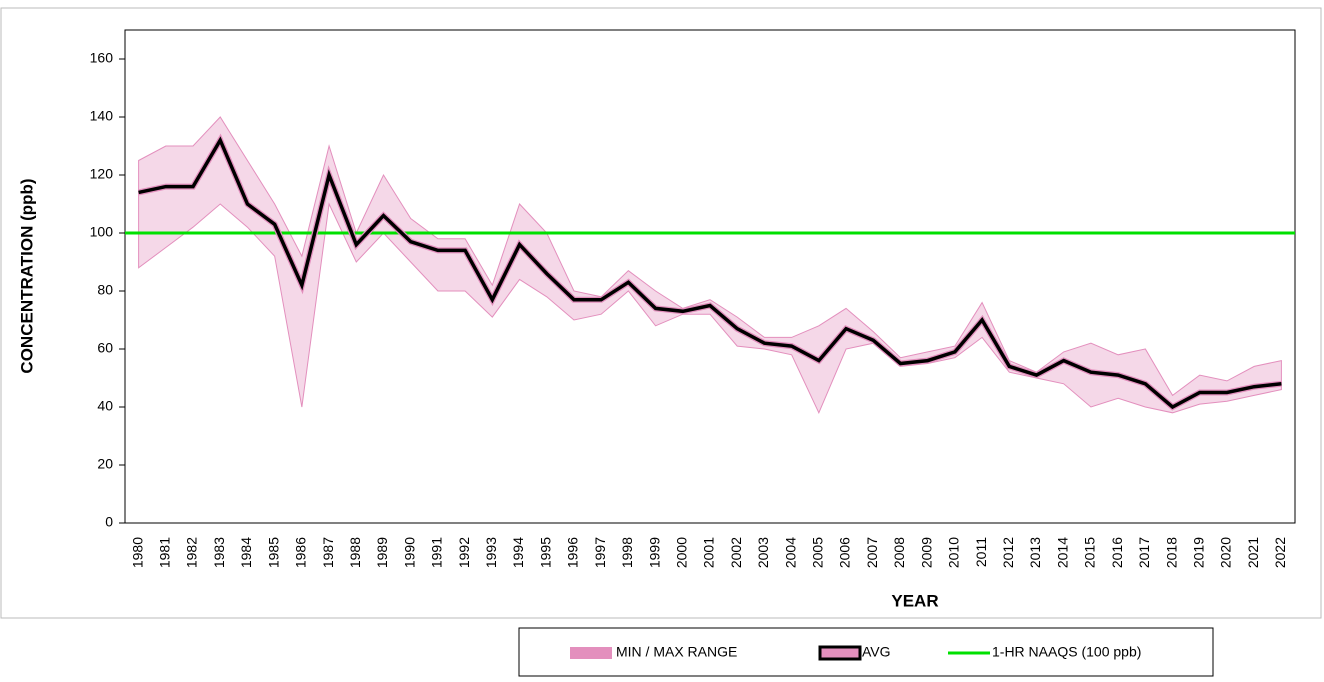 Image resolution: width=1324 pixels, height=682 pixels. I want to click on x-tick-label: 2002, so click(736, 552).